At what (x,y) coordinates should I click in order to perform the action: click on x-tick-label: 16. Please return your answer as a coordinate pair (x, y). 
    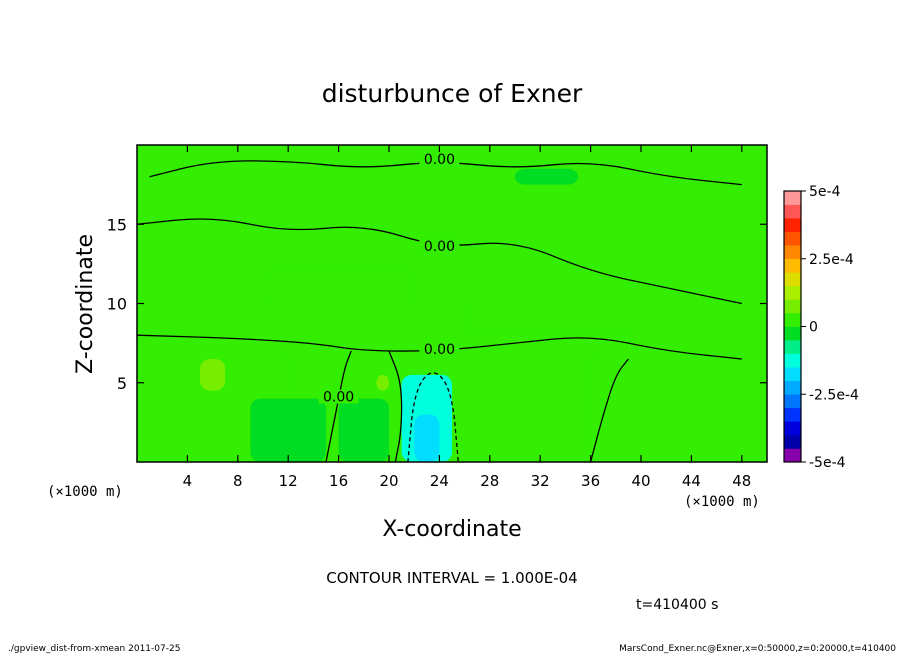
    Looking at the image, I should click on (338, 481).